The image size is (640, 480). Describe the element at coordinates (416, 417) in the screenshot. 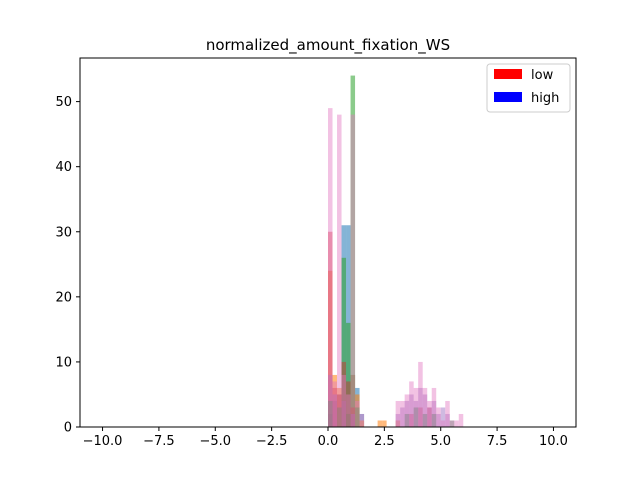

I see `histogram-bar-series6-bin4` at that location.